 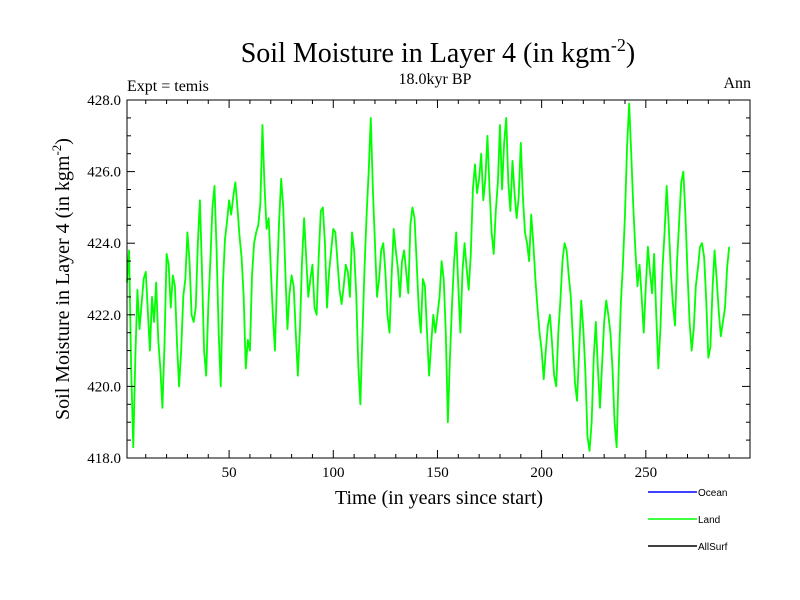 What do you see at coordinates (646, 473) in the screenshot?
I see `x-tick-label: 250` at bounding box center [646, 473].